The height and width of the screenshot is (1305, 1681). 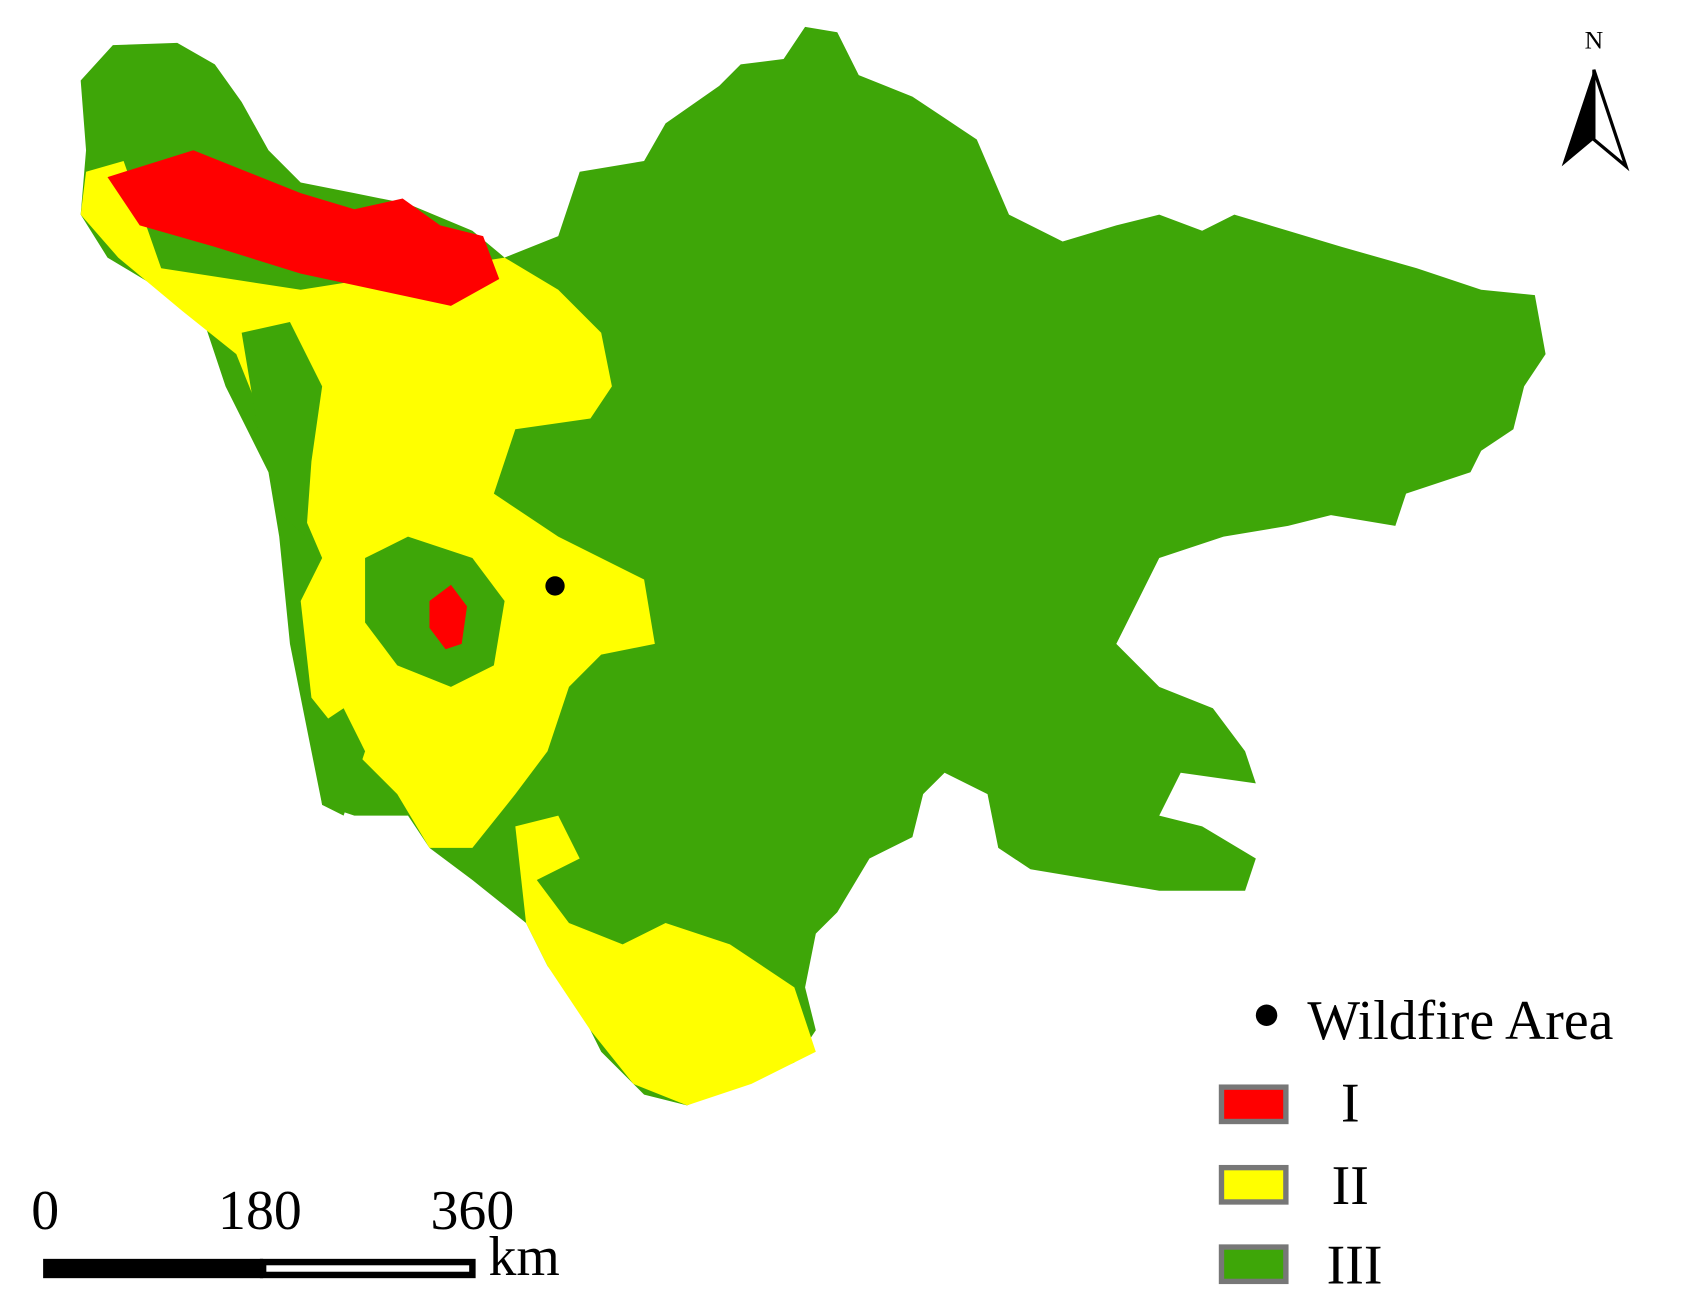 I want to click on legend-label: I, so click(x=1350, y=1103).